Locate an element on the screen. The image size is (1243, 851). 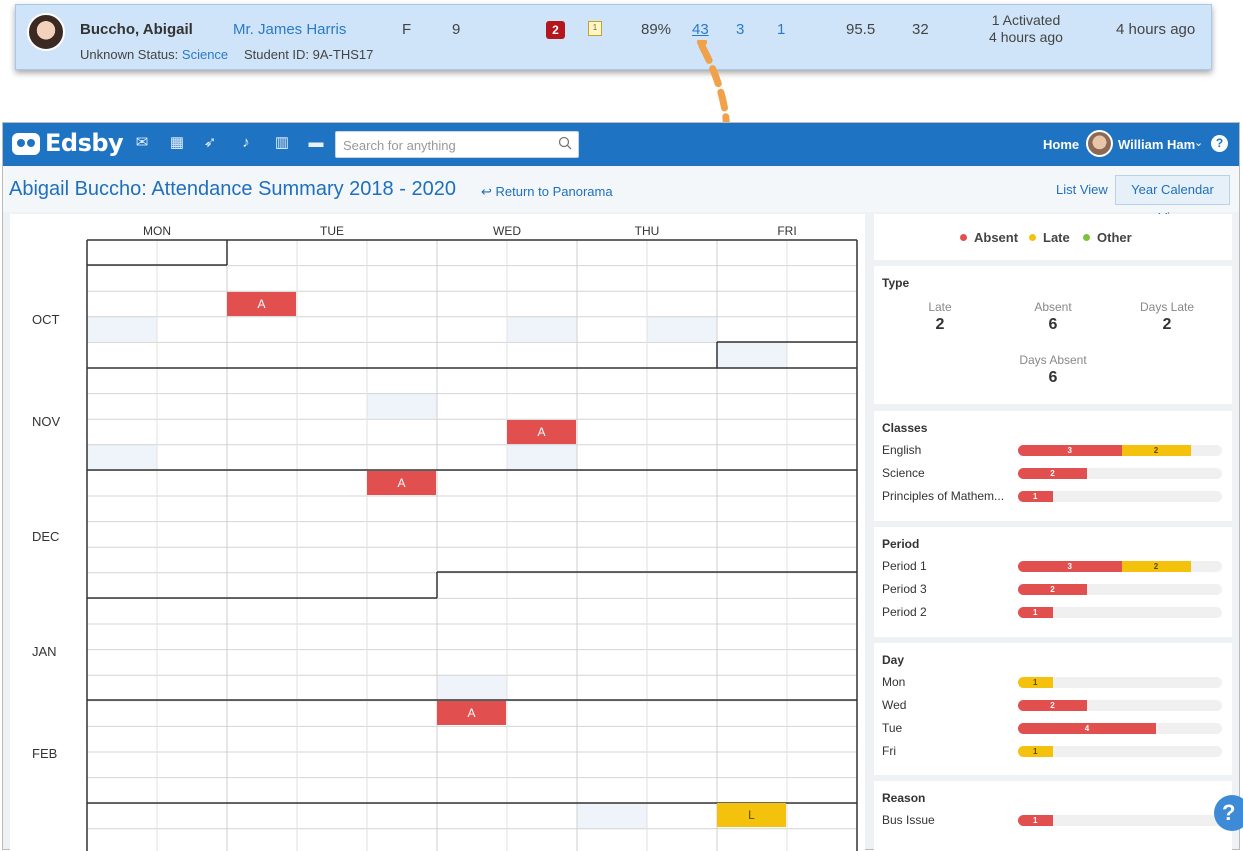
status-label-text: Unknown Status: is located at coordinates (129, 54).